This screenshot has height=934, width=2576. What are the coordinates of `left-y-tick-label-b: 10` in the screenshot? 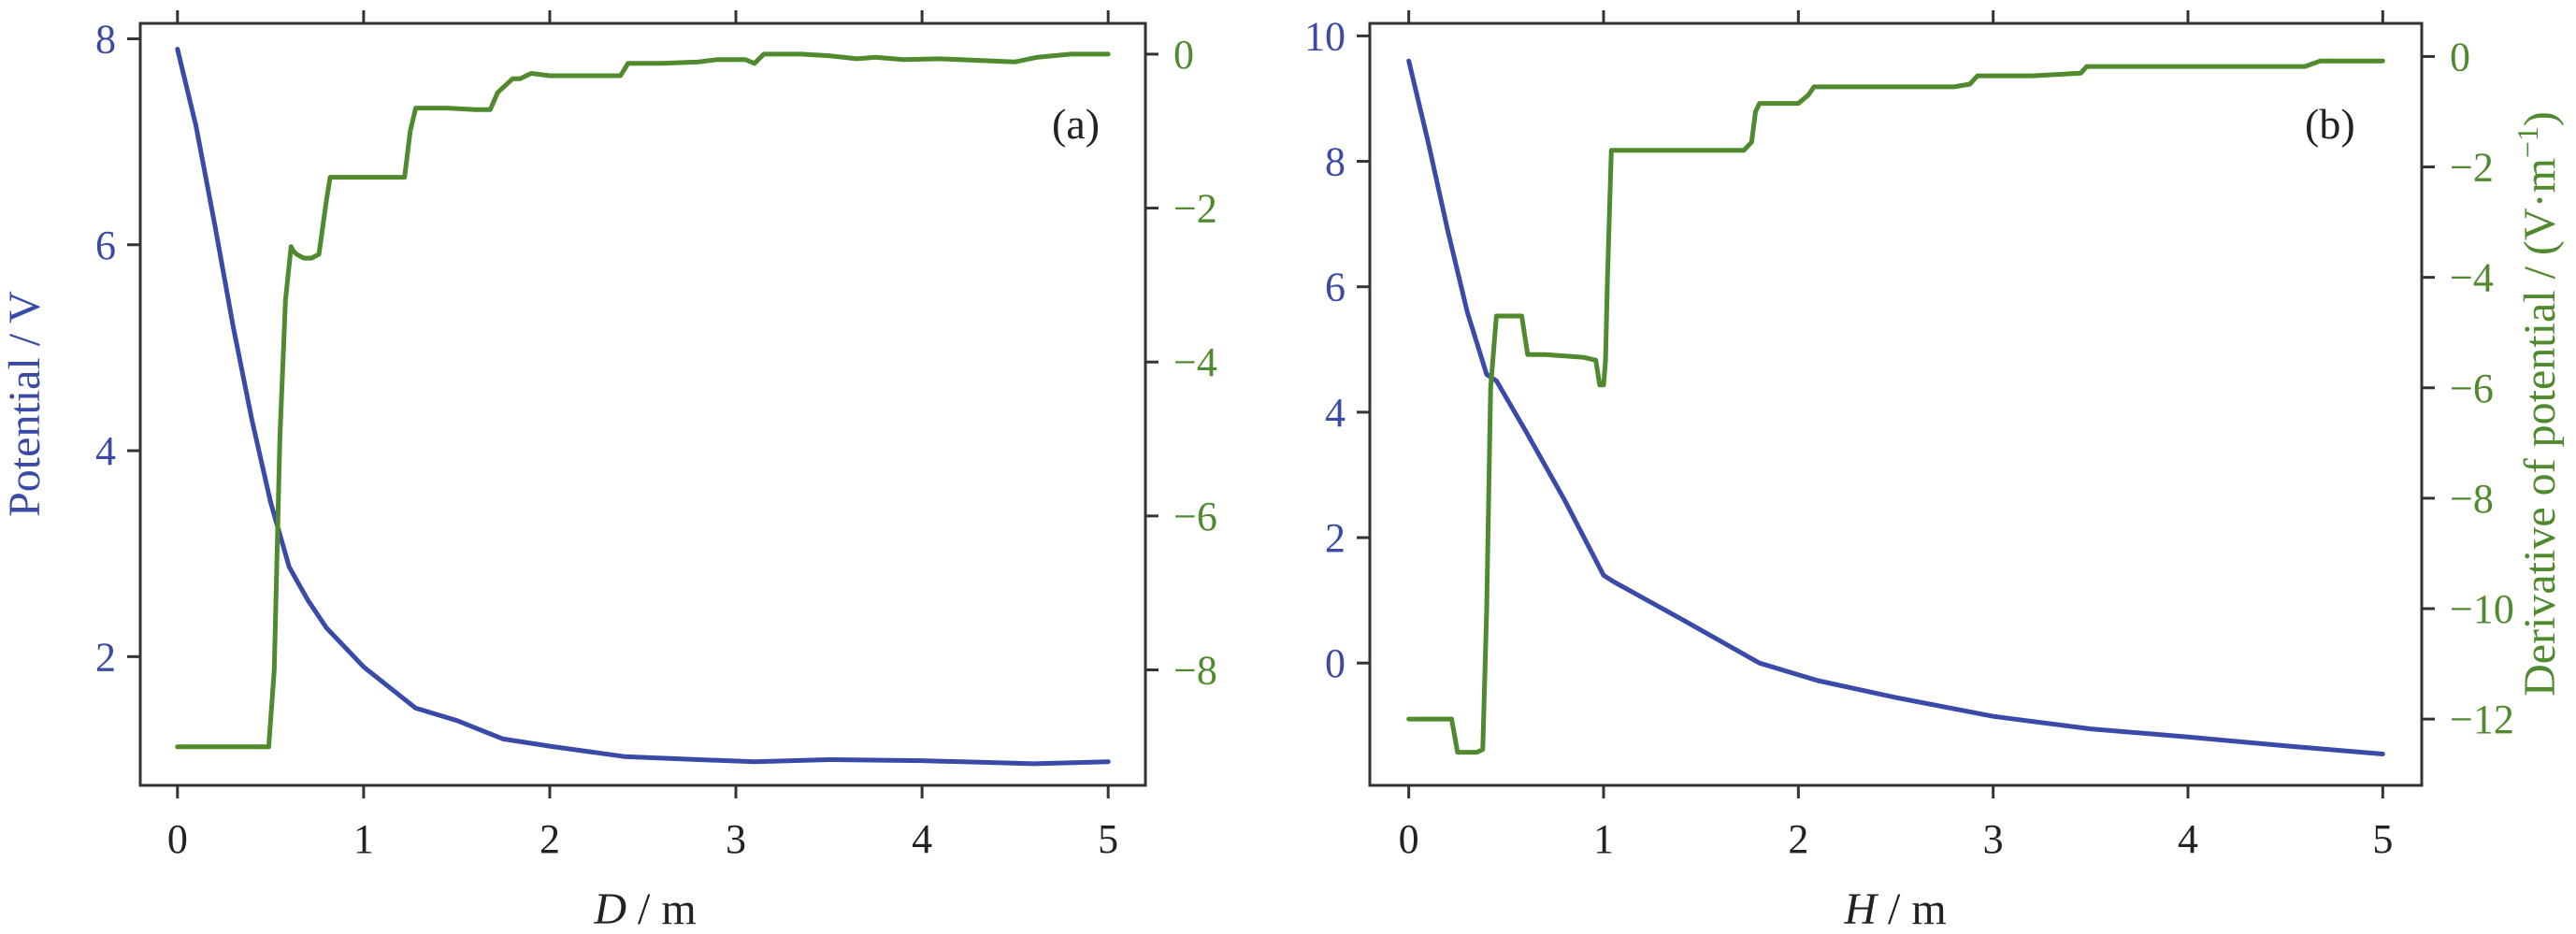 It's located at (1325, 36).